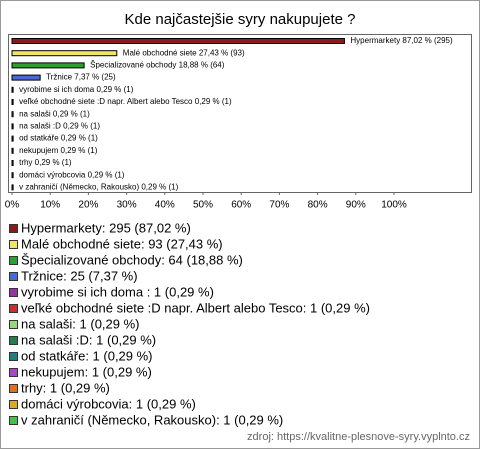 This screenshot has height=449, width=480. I want to click on x-tick-label: 20%, so click(88, 205).